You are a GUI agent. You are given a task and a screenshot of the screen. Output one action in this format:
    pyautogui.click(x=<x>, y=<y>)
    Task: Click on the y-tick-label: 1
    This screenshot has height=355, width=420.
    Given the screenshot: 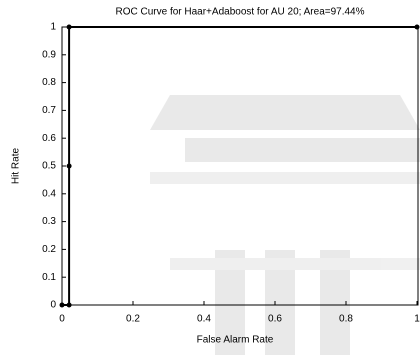 What is the action you would take?
    pyautogui.click(x=53, y=27)
    